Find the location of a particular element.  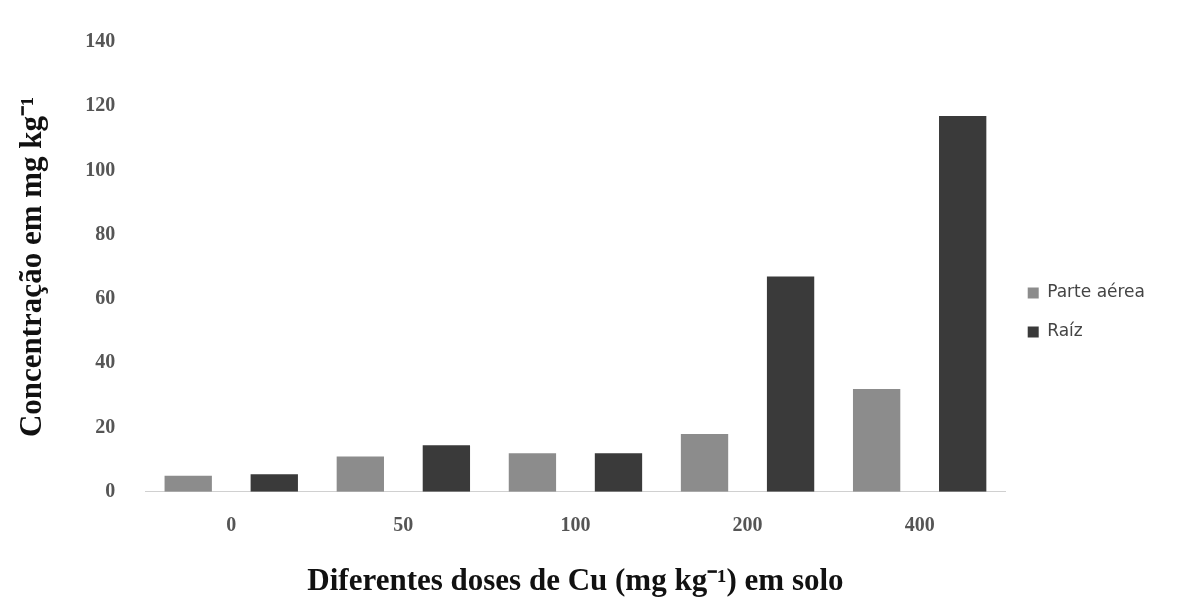

y-tick-label: 140 is located at coordinates (100, 40).